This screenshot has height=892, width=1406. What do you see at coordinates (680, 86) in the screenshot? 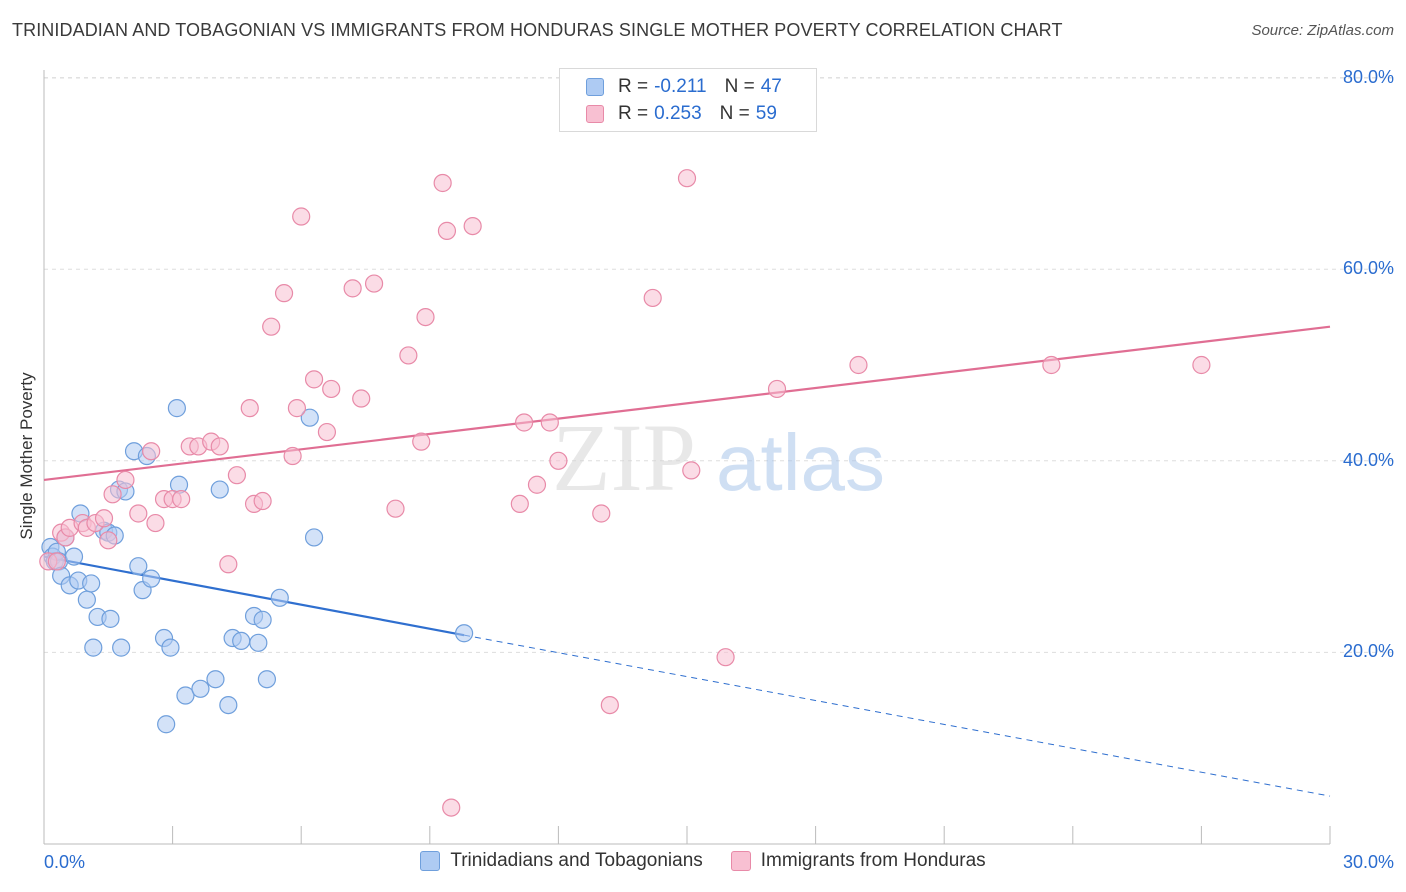
I see `legend-r-value: -0.211` at bounding box center [680, 86].